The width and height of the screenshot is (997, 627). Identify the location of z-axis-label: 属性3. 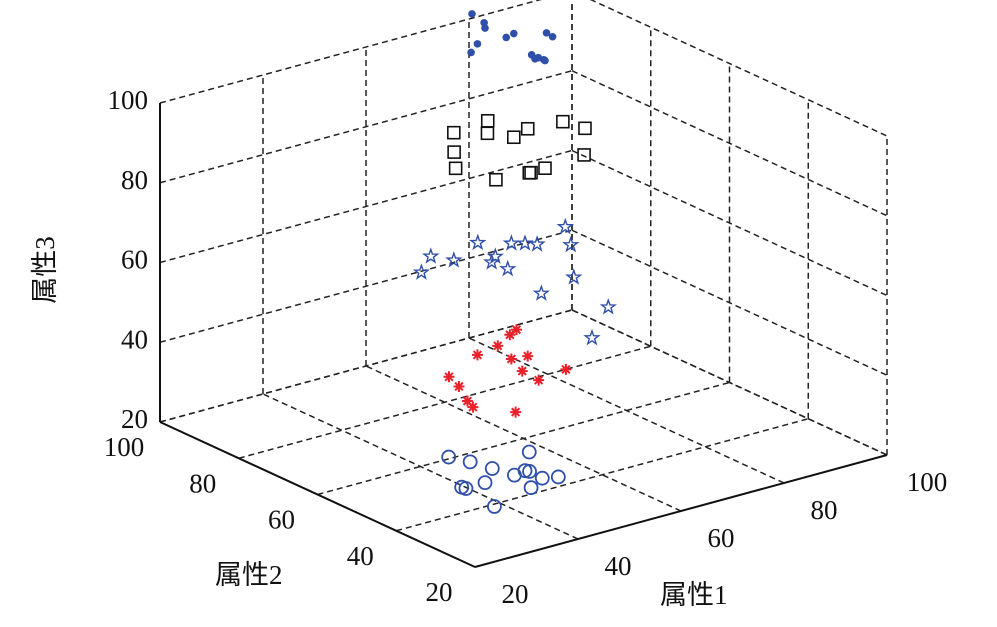
(45, 270).